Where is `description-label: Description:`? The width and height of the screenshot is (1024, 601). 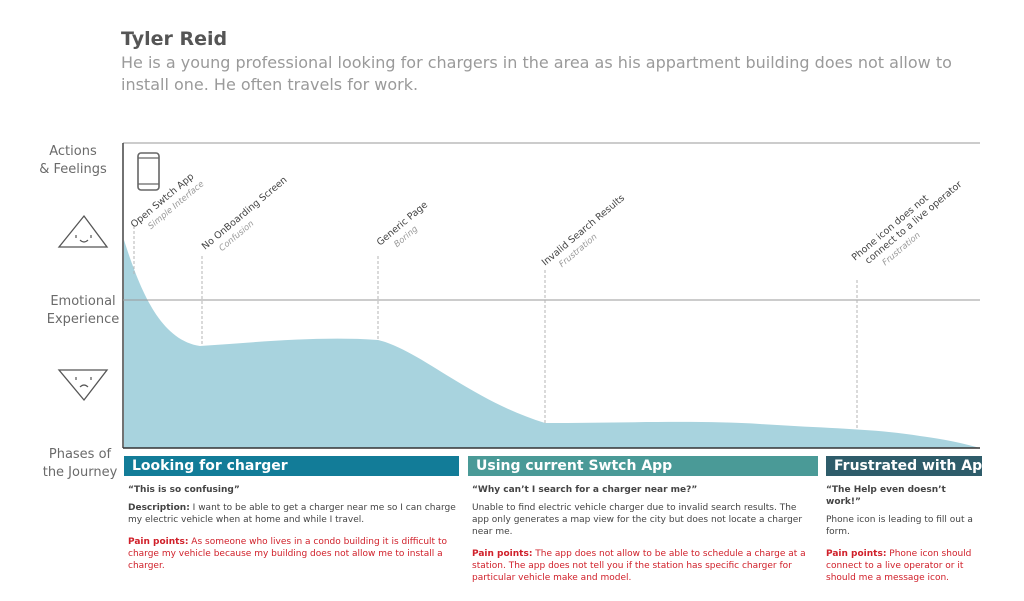
description-label: Description: is located at coordinates (159, 508).